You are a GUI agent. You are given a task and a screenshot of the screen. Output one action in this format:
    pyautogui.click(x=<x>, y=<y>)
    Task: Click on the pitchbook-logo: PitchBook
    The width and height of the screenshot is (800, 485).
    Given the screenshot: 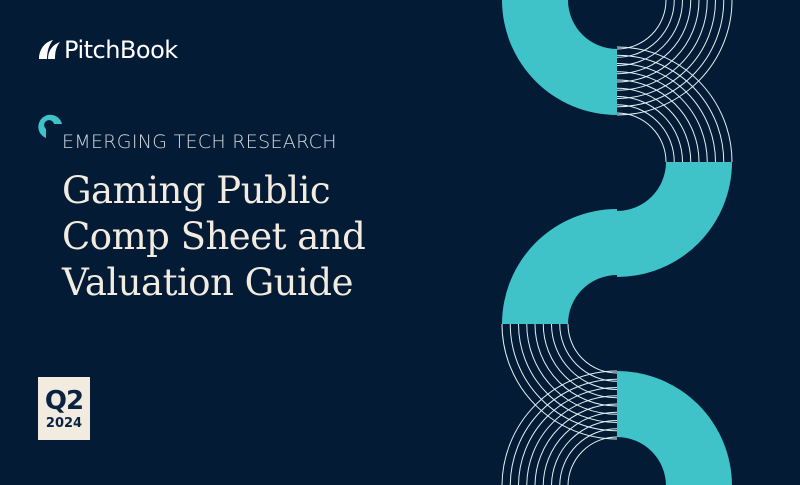 What is the action you would take?
    pyautogui.click(x=107, y=50)
    